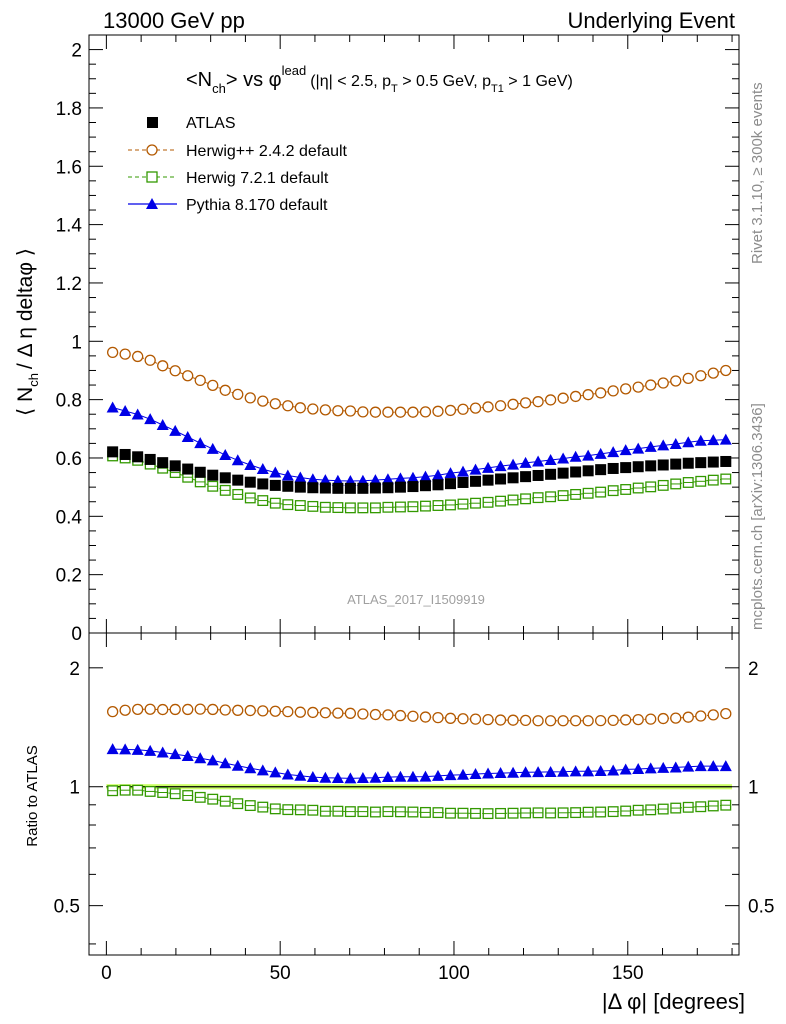 This screenshot has width=786, height=1024. I want to click on ratio-series-group, so click(419, 761).